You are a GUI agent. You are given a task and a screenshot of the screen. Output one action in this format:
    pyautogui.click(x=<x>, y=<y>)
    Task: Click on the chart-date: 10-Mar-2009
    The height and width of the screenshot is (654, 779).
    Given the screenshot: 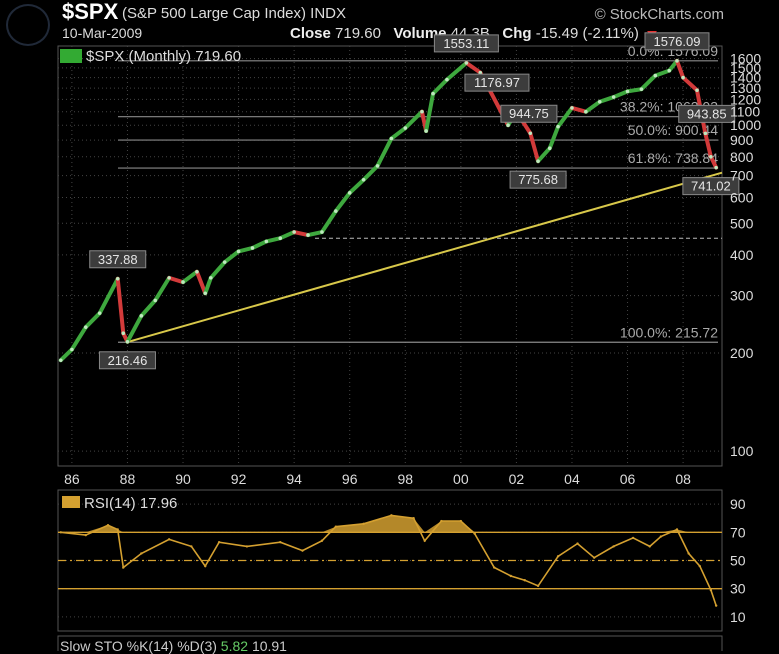 What is the action you would take?
    pyautogui.click(x=102, y=33)
    